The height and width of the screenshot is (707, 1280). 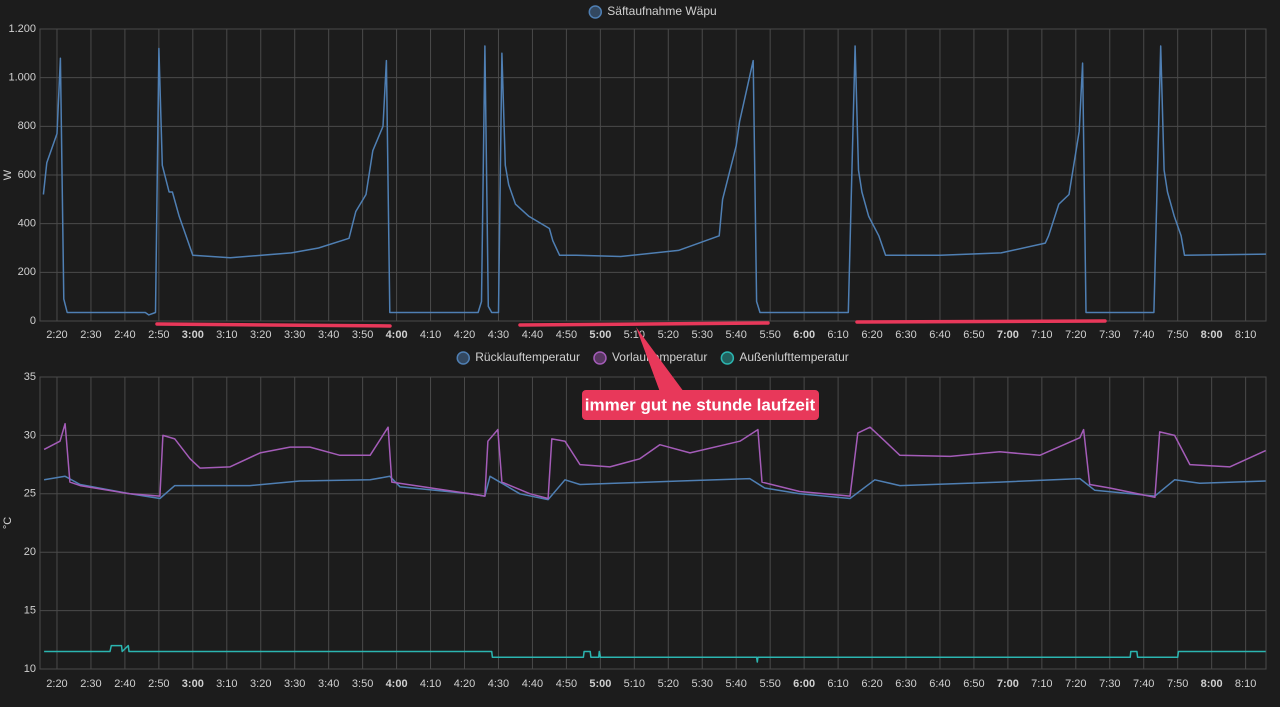 I want to click on y-tick-label: 800, so click(x=27, y=126).